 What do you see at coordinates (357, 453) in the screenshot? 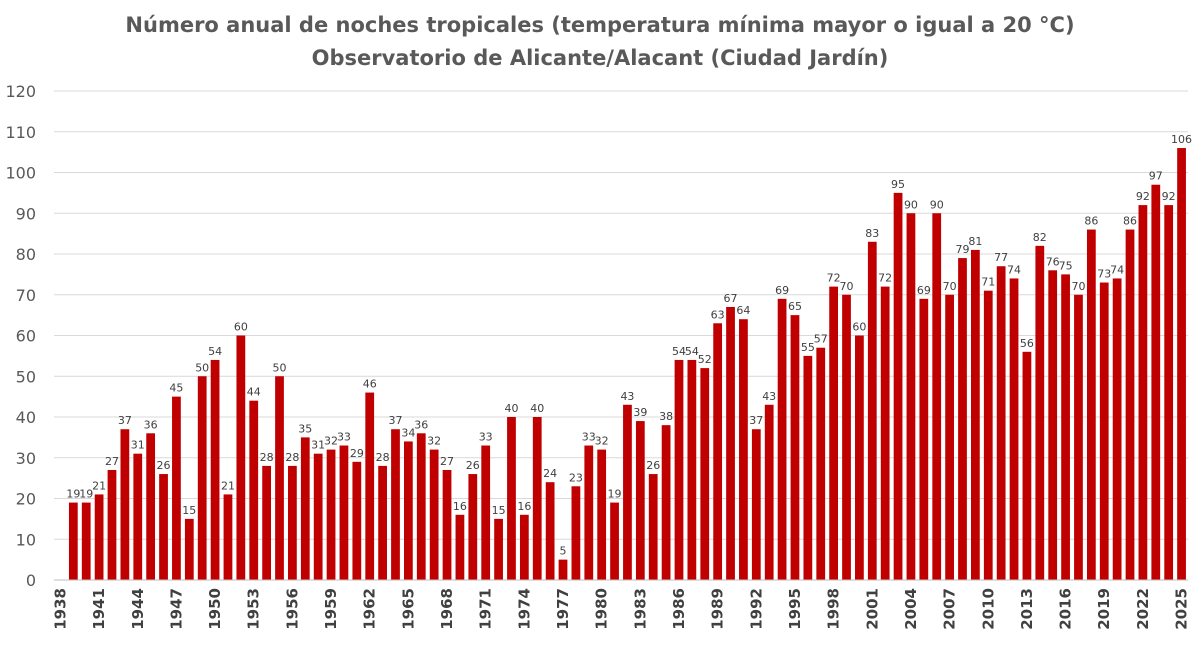
I see `data-label: 29` at bounding box center [357, 453].